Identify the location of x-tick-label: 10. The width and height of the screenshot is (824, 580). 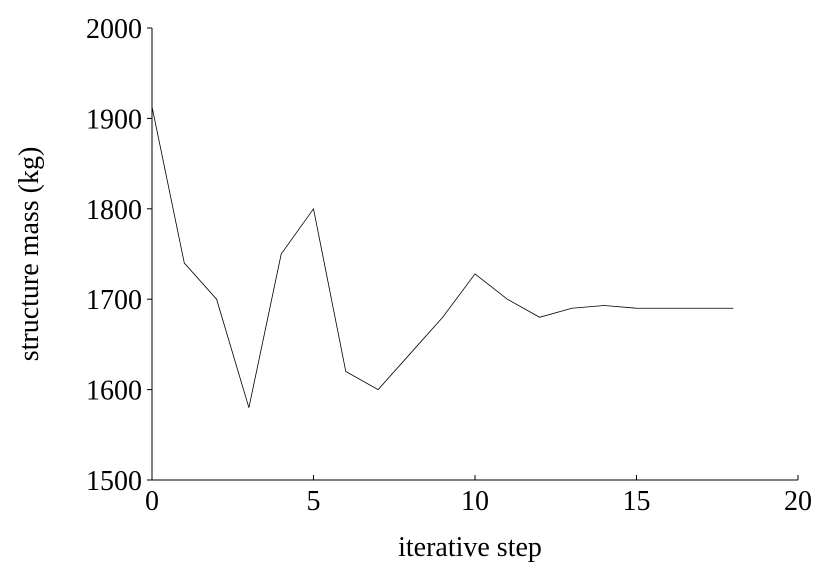
(475, 501).